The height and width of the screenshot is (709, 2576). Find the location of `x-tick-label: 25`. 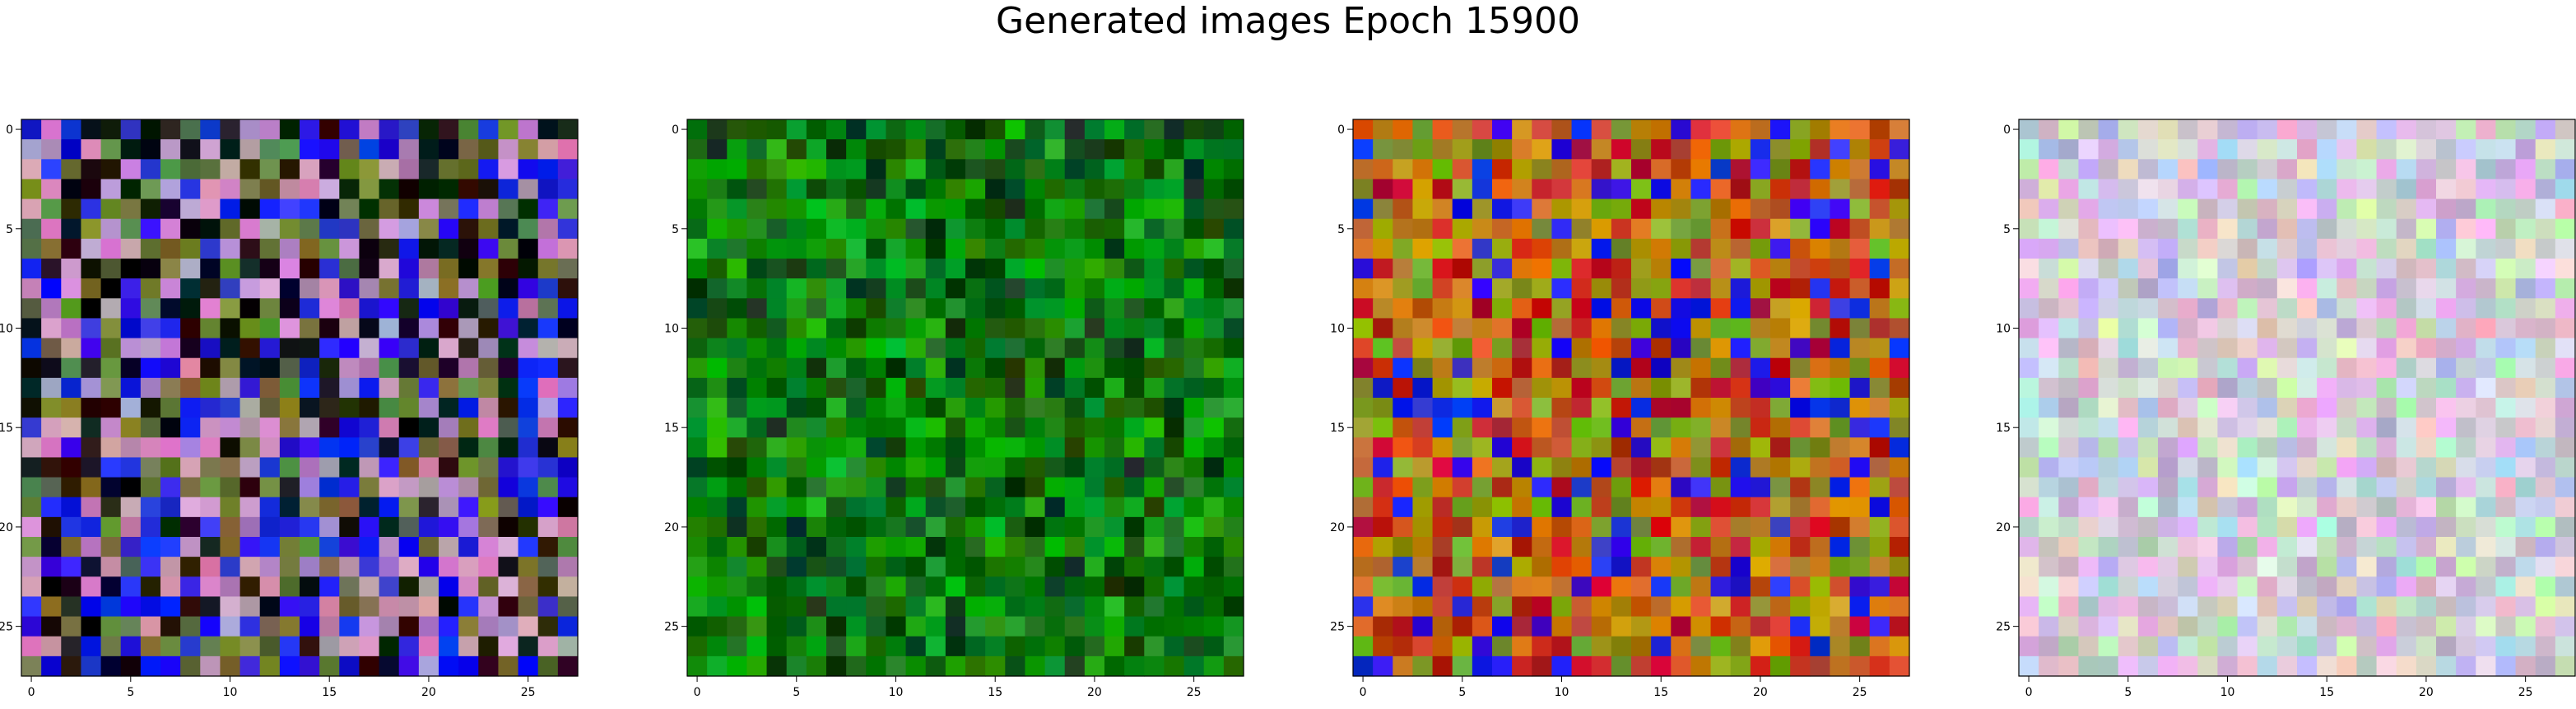

x-tick-label: 25 is located at coordinates (2525, 692).